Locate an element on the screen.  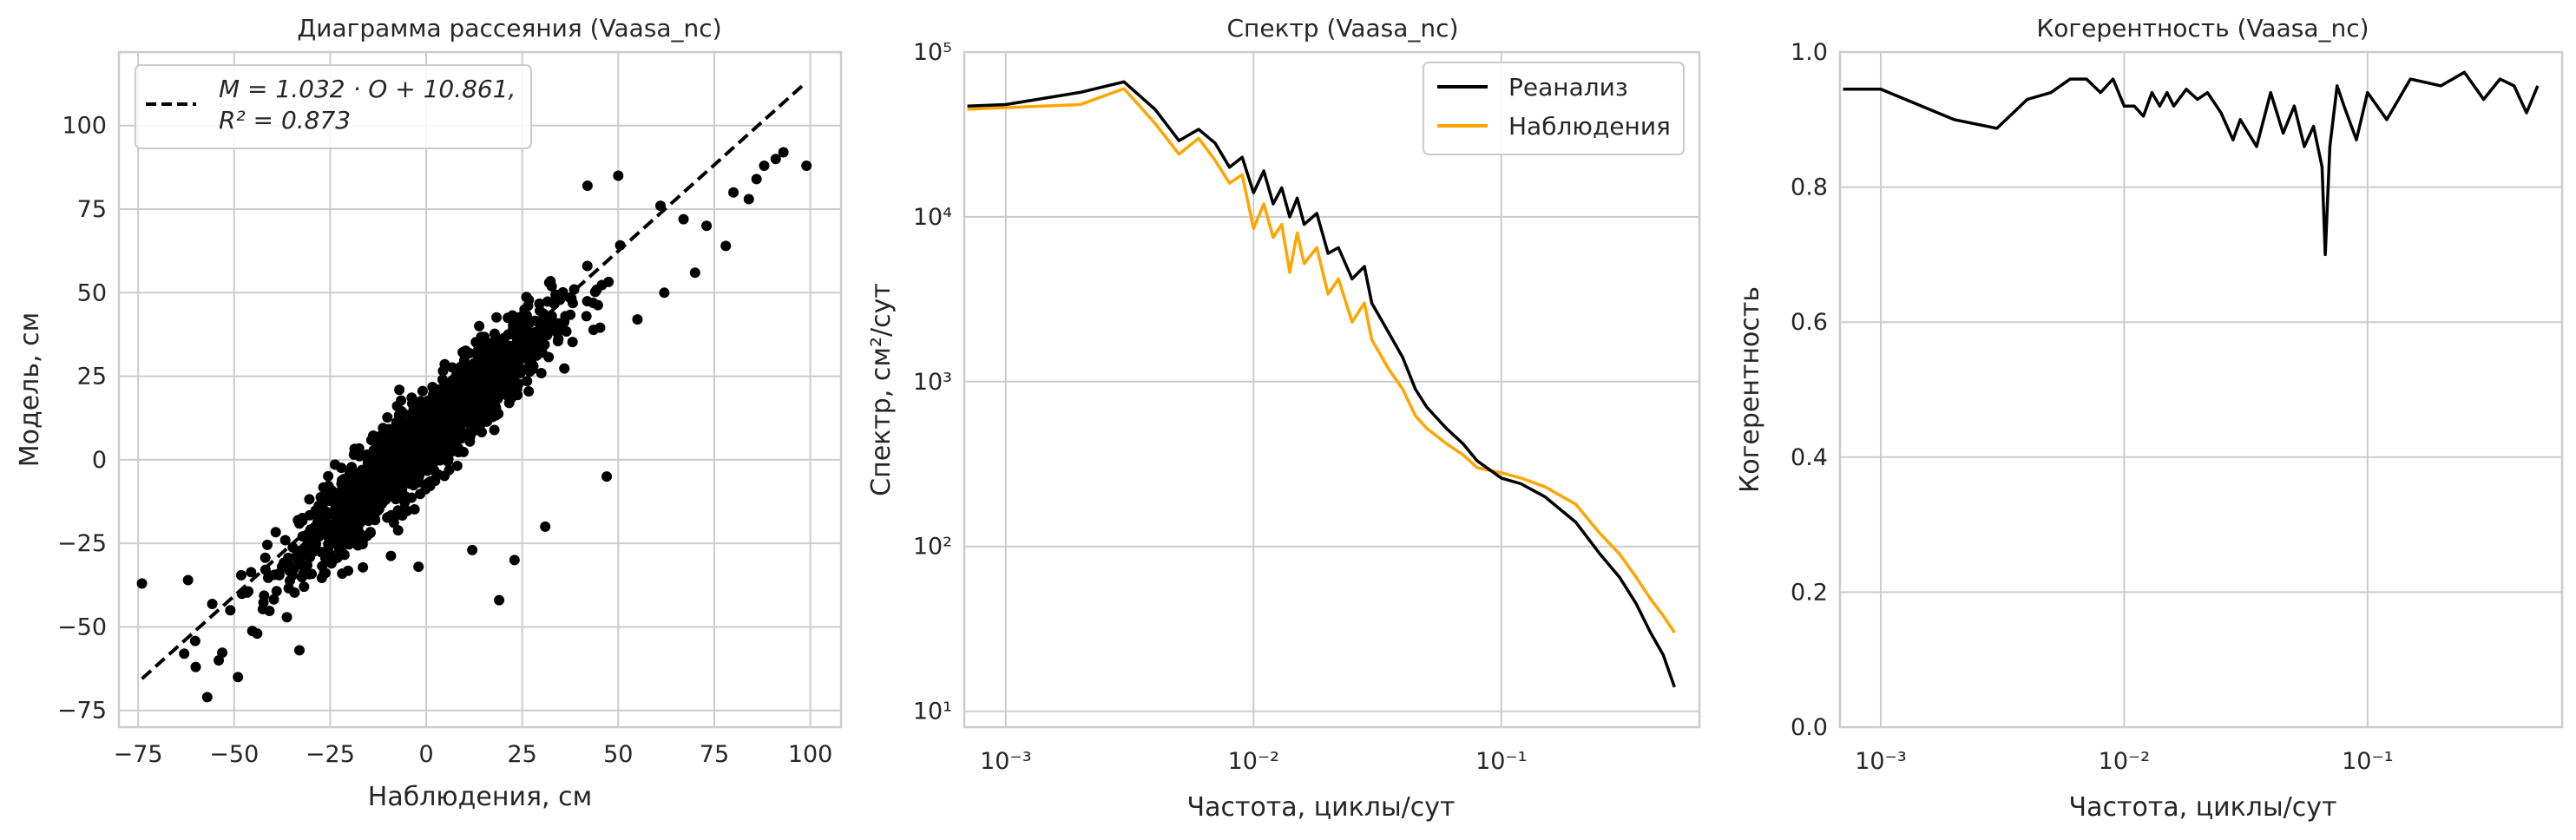
coherence-lines is located at coordinates (2191, 163).